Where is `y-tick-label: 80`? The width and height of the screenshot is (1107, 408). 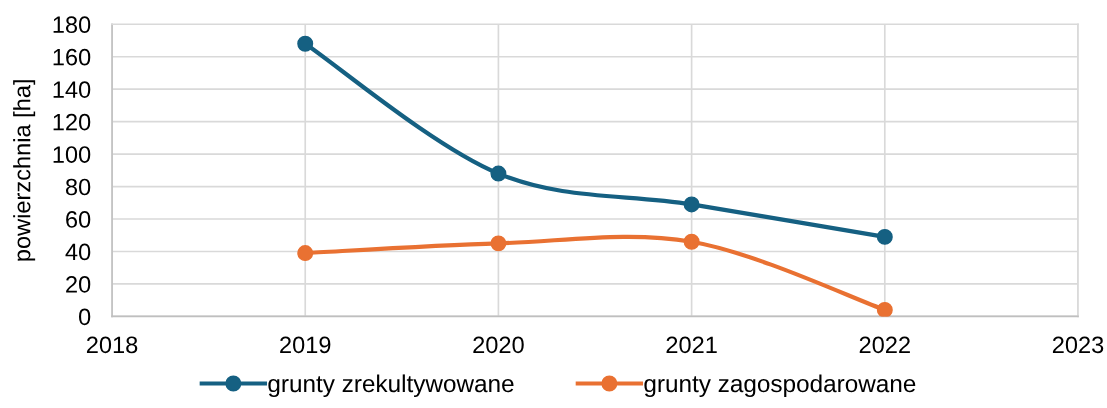 y-tick-label: 80 is located at coordinates (78, 187).